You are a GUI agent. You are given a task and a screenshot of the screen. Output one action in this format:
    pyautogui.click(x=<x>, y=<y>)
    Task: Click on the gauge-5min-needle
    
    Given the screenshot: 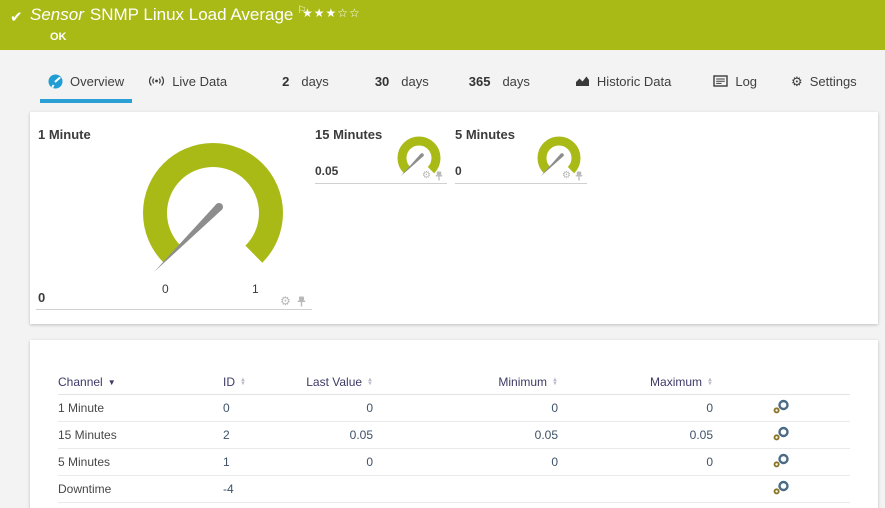 What is the action you would take?
    pyautogui.click(x=552, y=165)
    